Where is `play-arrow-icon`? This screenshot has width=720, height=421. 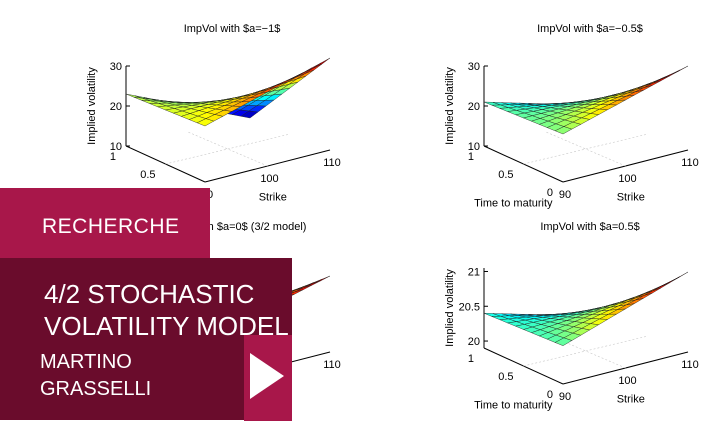
play-arrow-icon is located at coordinates (267, 376).